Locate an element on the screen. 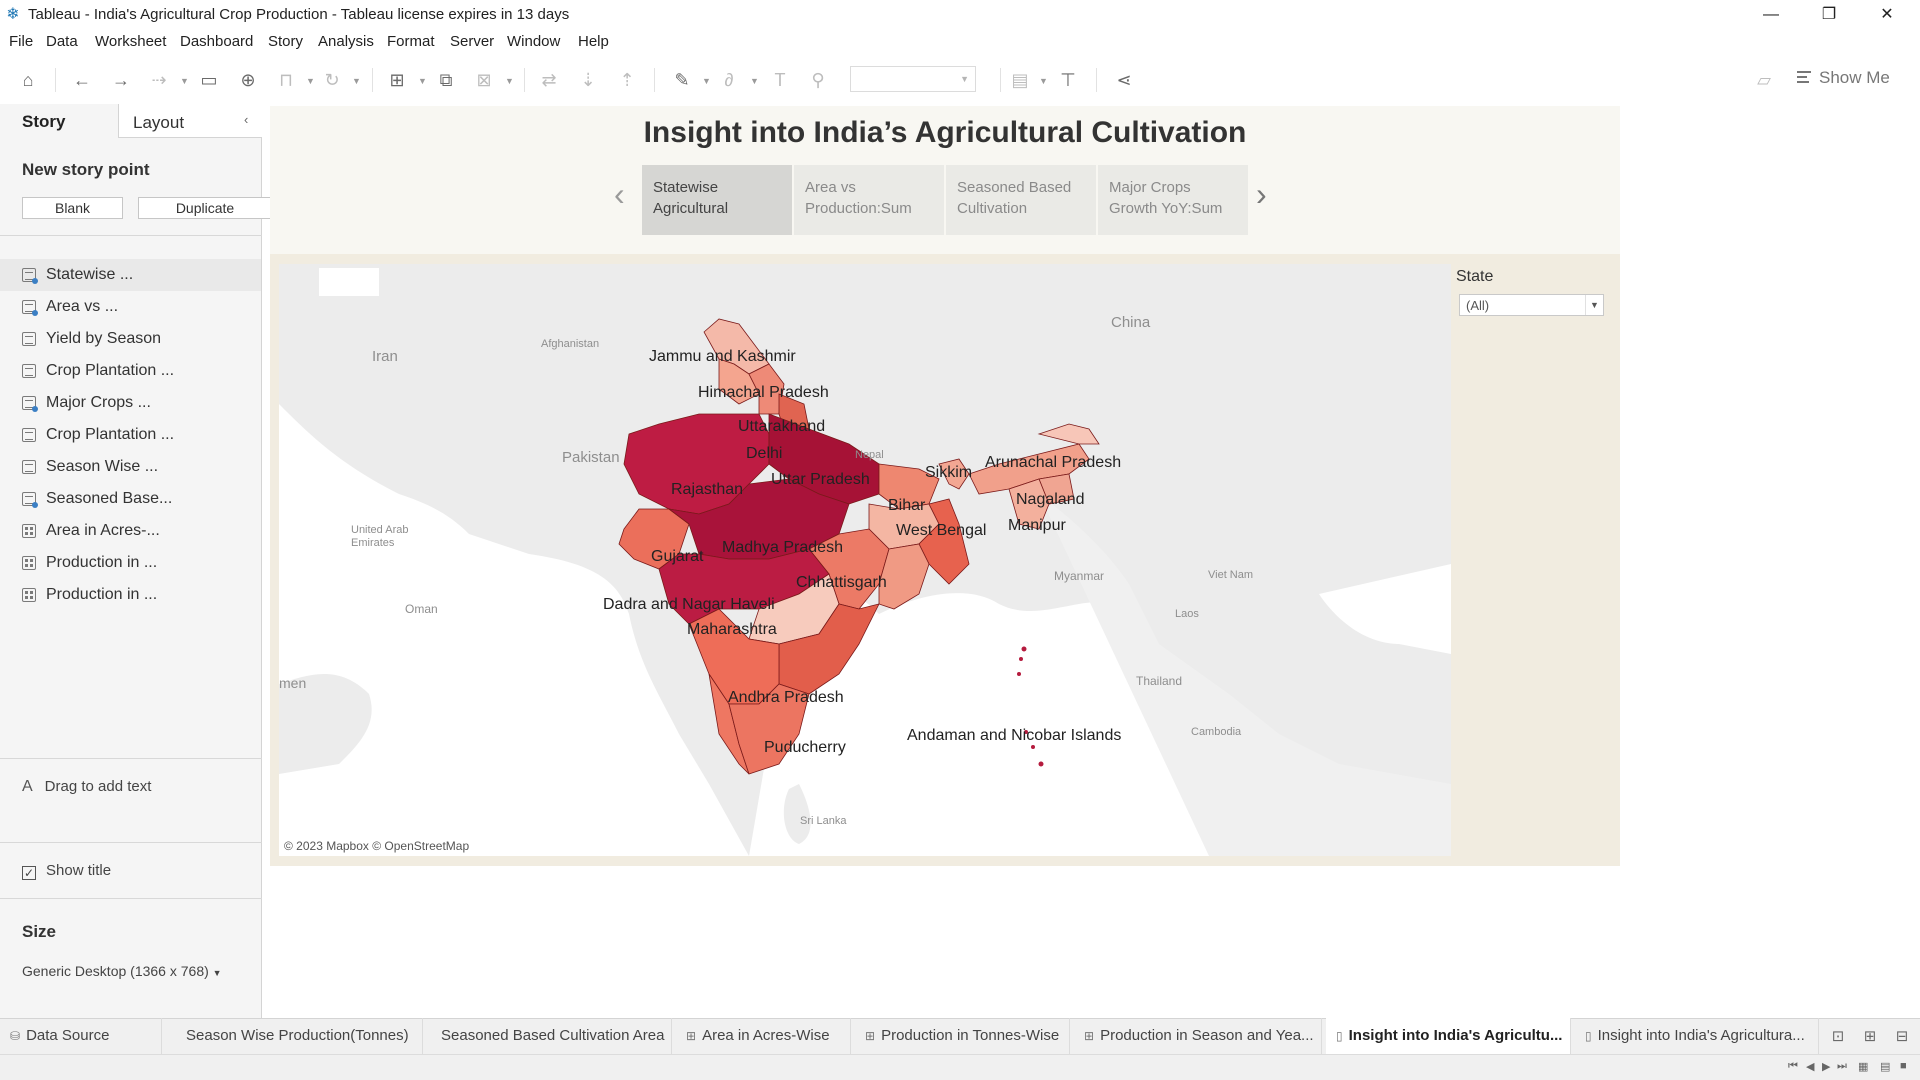  new-datasource-icon: ⊕ is located at coordinates (248, 79).